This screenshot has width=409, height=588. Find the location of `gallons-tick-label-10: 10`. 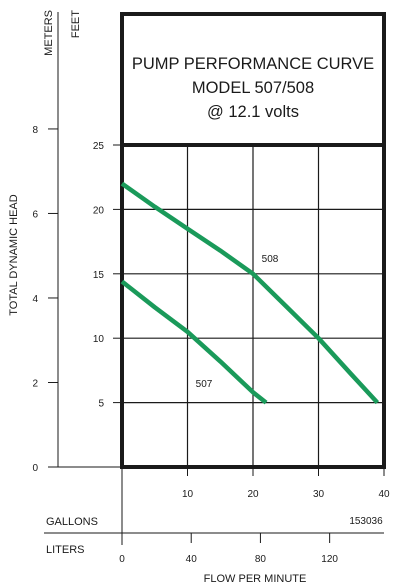

gallons-tick-label-10: 10 is located at coordinates (188, 494).